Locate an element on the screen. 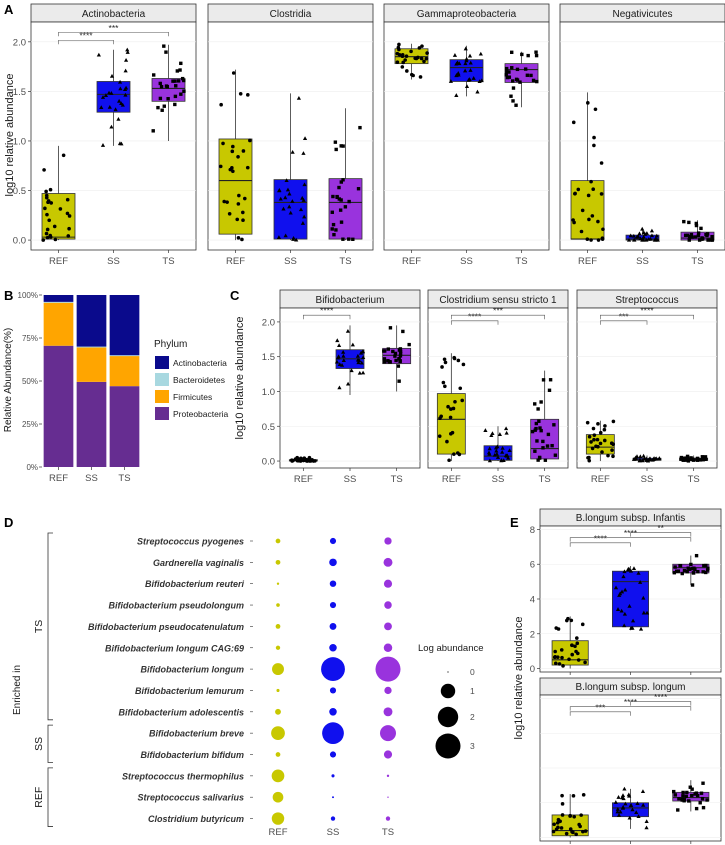 The width and height of the screenshot is (725, 845). y-tick-label: 2.0 is located at coordinates (19, 42).